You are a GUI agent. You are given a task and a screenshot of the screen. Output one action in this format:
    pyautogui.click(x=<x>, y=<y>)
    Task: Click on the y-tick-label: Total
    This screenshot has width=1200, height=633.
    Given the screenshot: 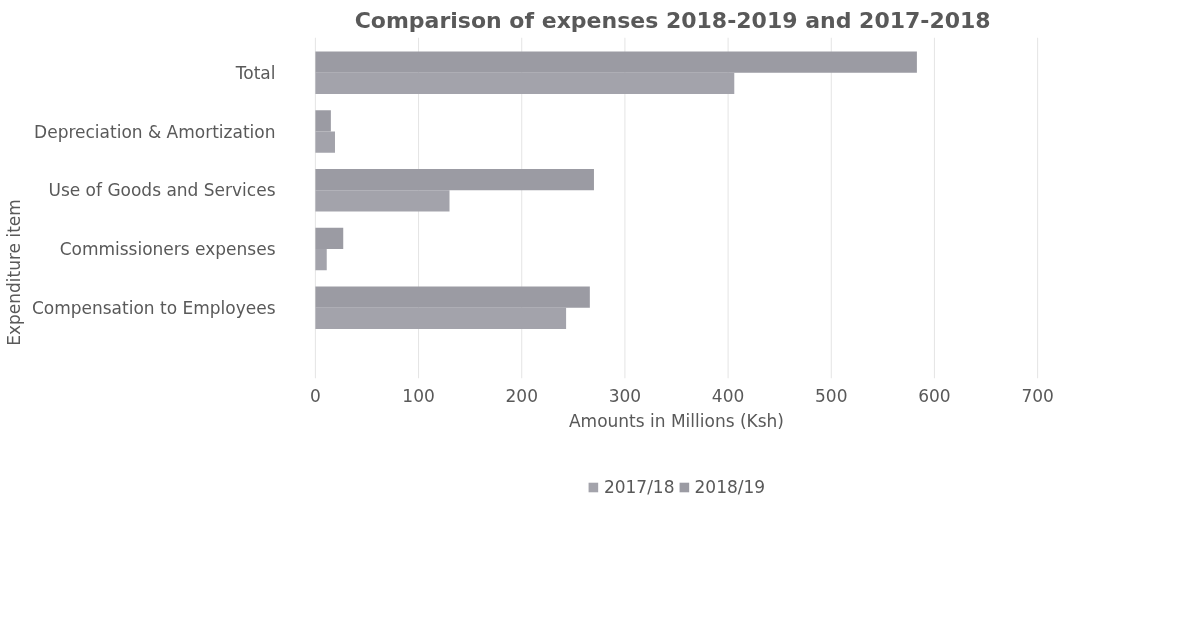 What is the action you would take?
    pyautogui.click(x=255, y=72)
    